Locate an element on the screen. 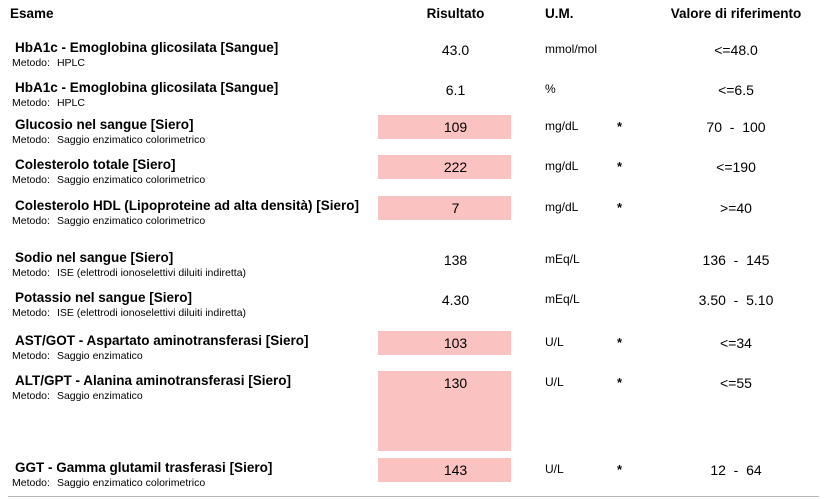 Image resolution: width=827 pixels, height=499 pixels. reference-range: <=55 is located at coordinates (736, 383).